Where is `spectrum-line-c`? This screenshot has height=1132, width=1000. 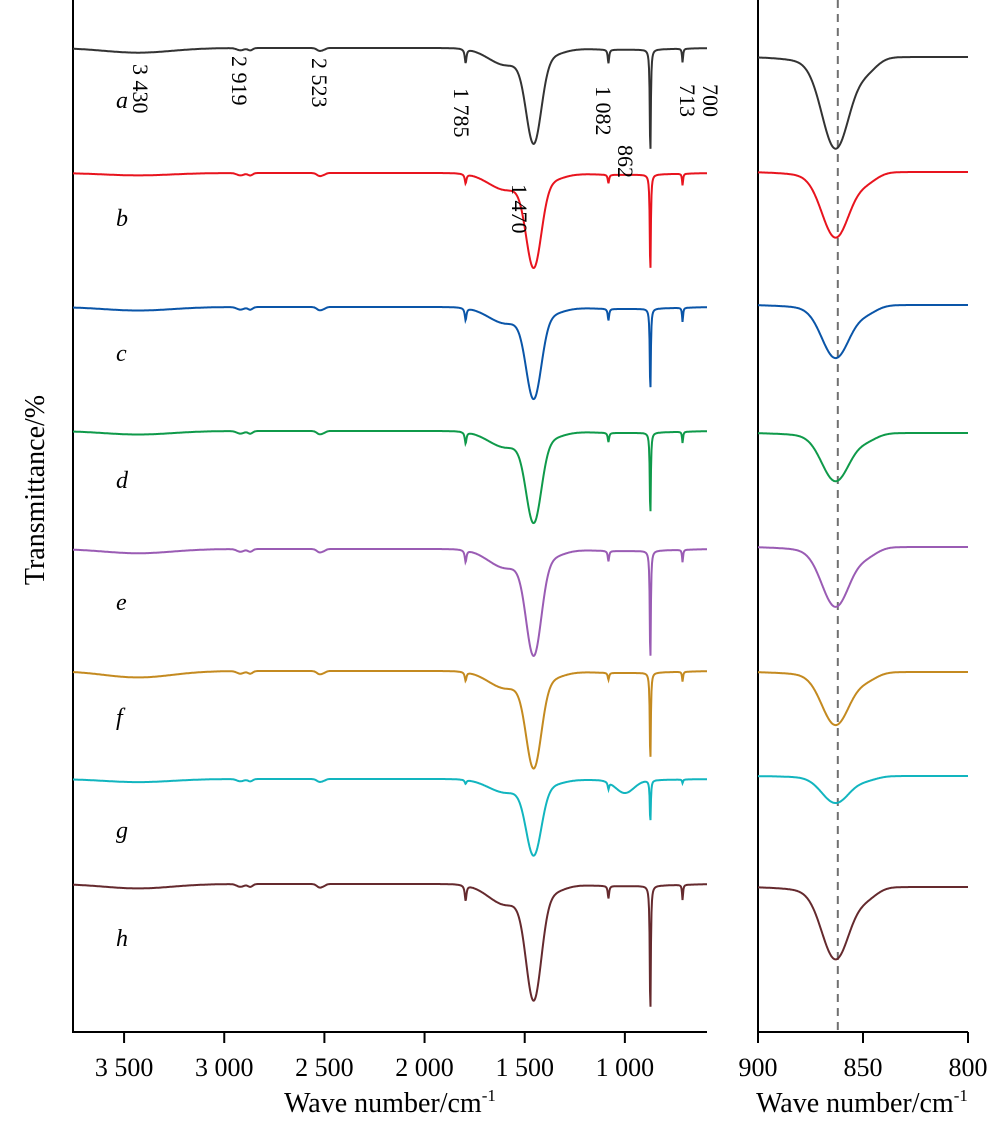
spectrum-line-c is located at coordinates (390, 353).